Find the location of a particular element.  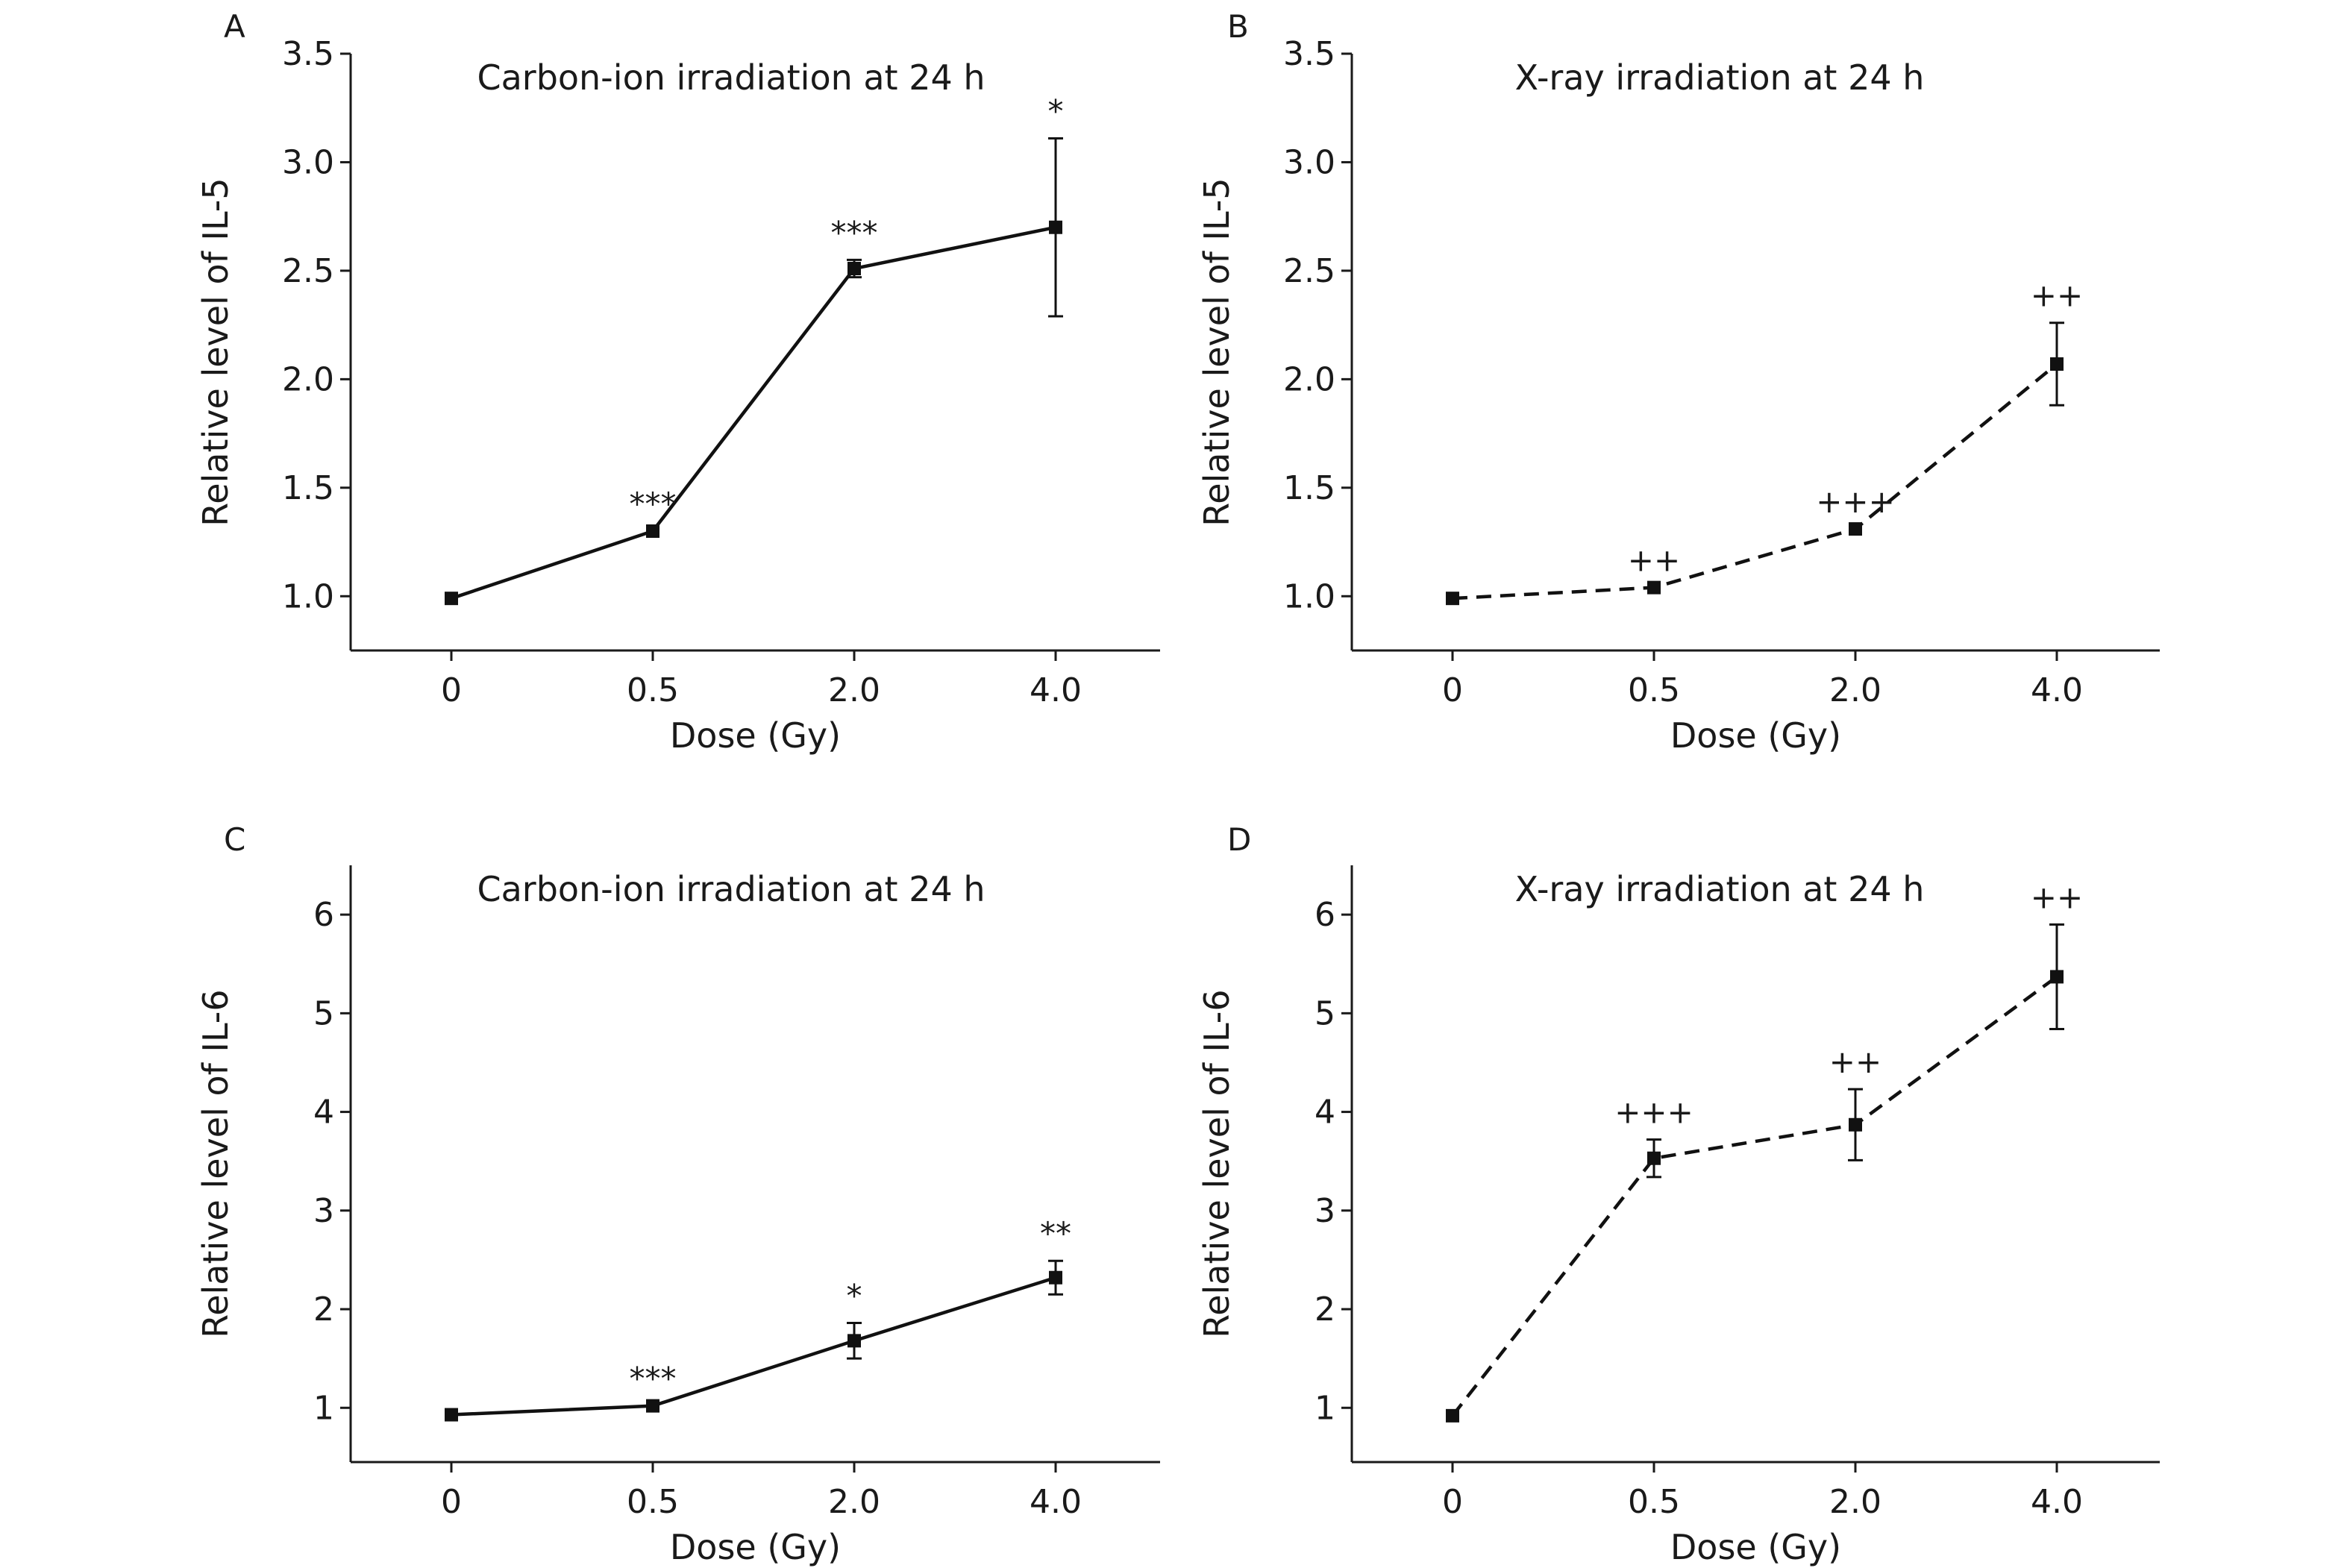

panel-letter: B is located at coordinates (1238, 26).